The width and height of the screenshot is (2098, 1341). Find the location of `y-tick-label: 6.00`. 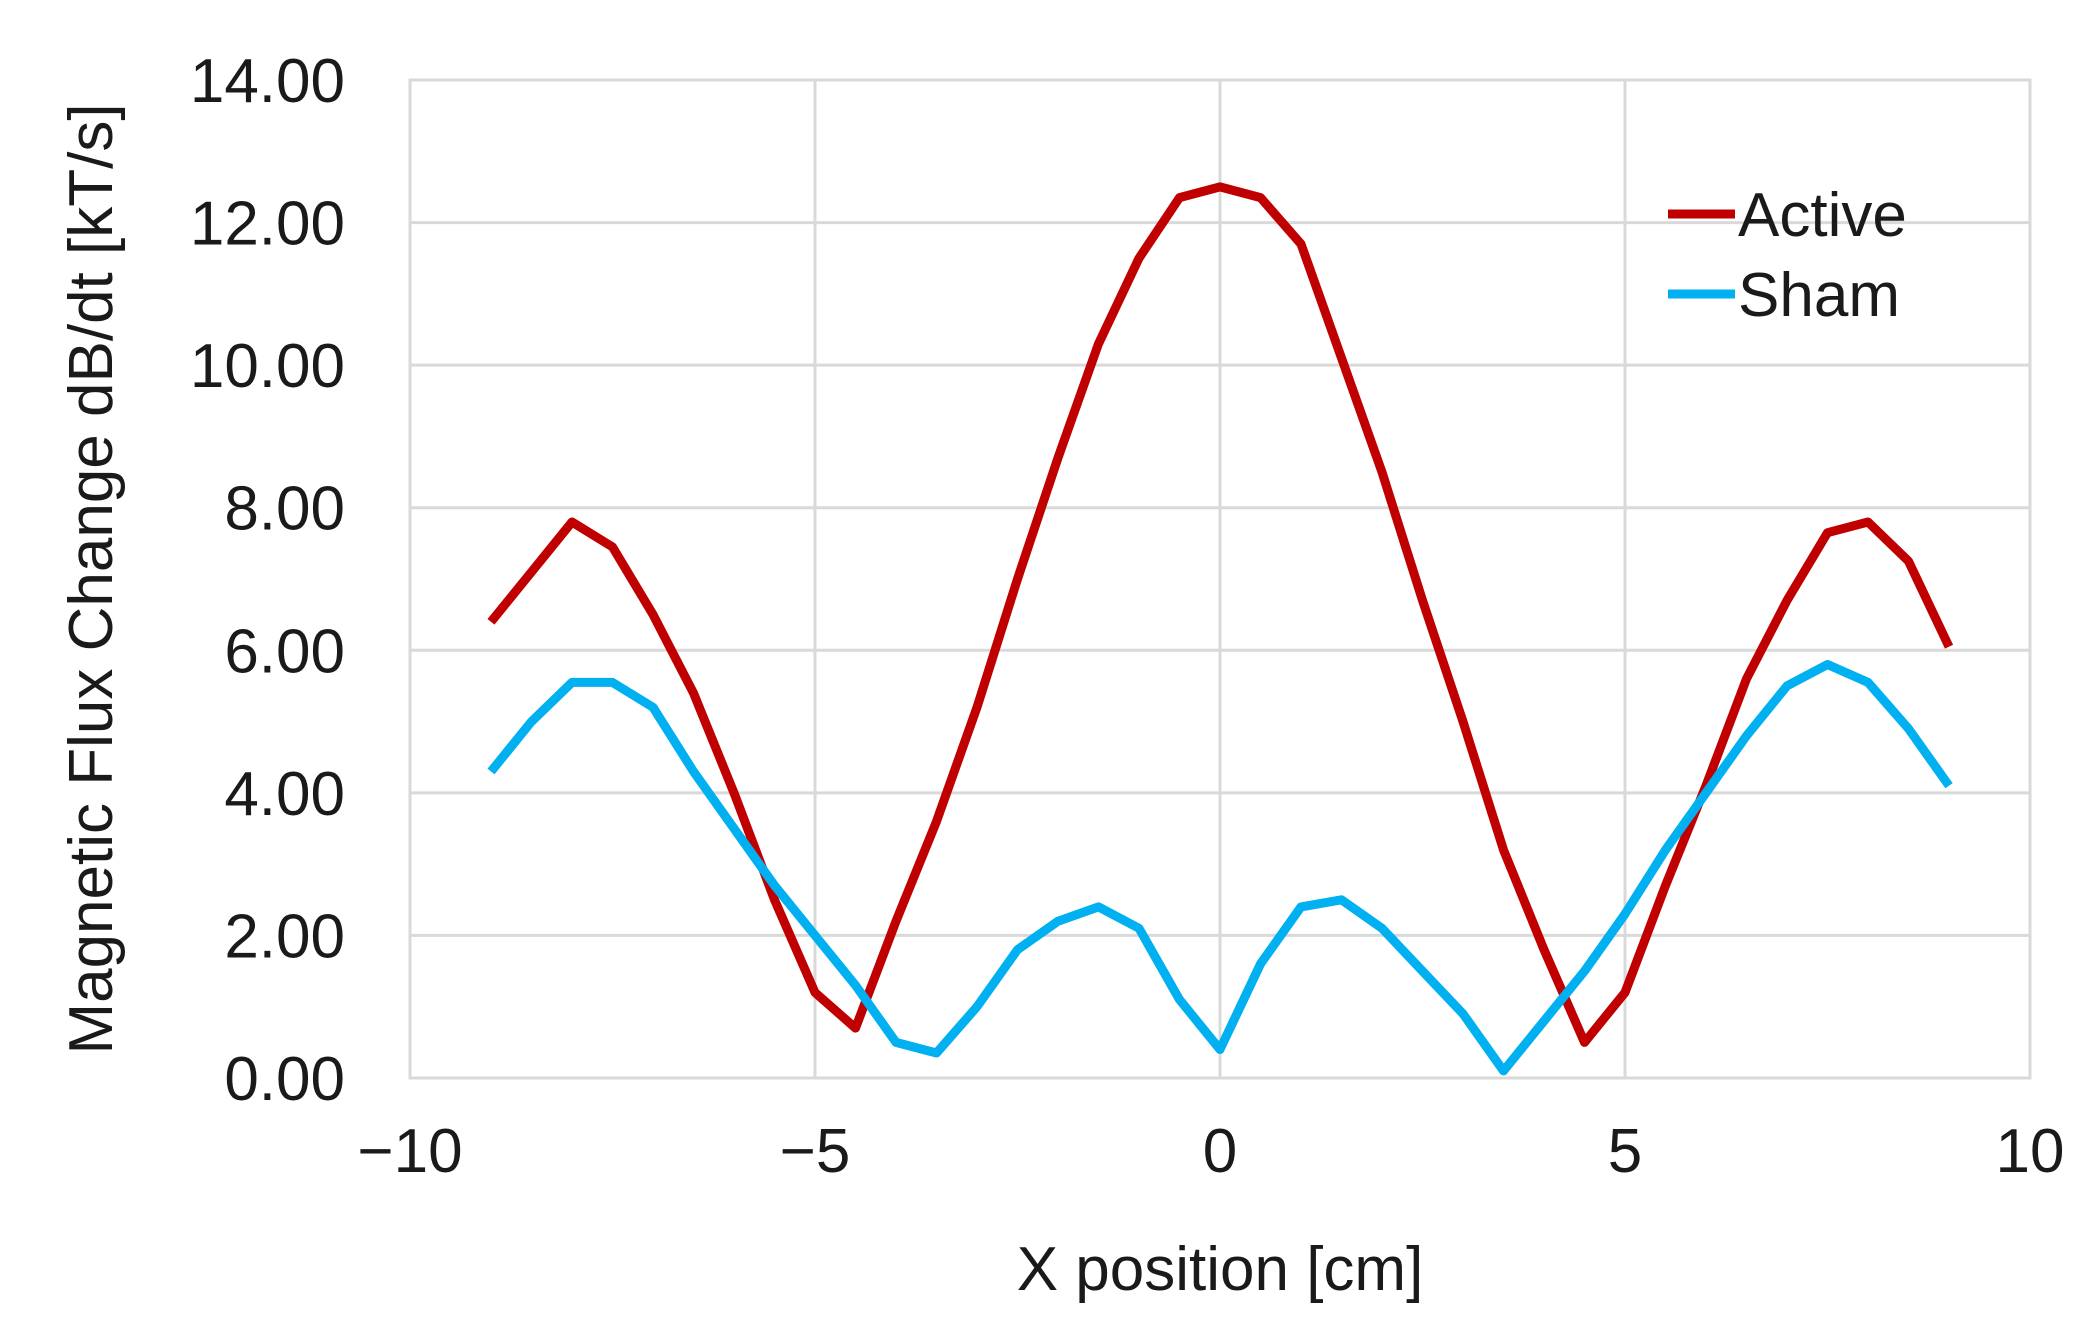

y-tick-label: 6.00 is located at coordinates (284, 651).